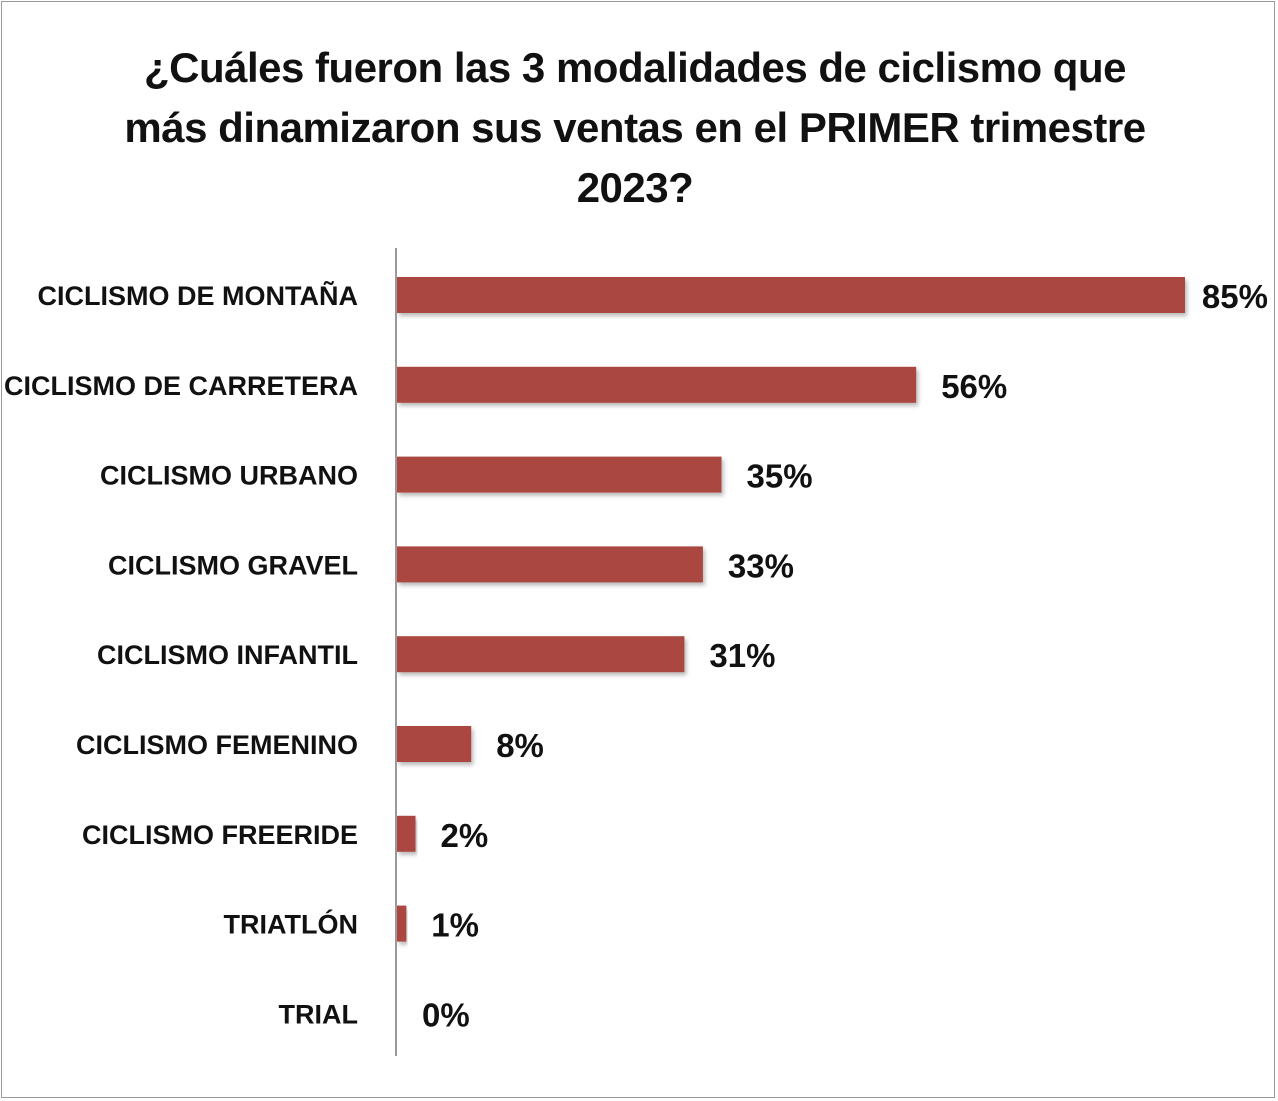  I want to click on data-label: 2%, so click(465, 835).